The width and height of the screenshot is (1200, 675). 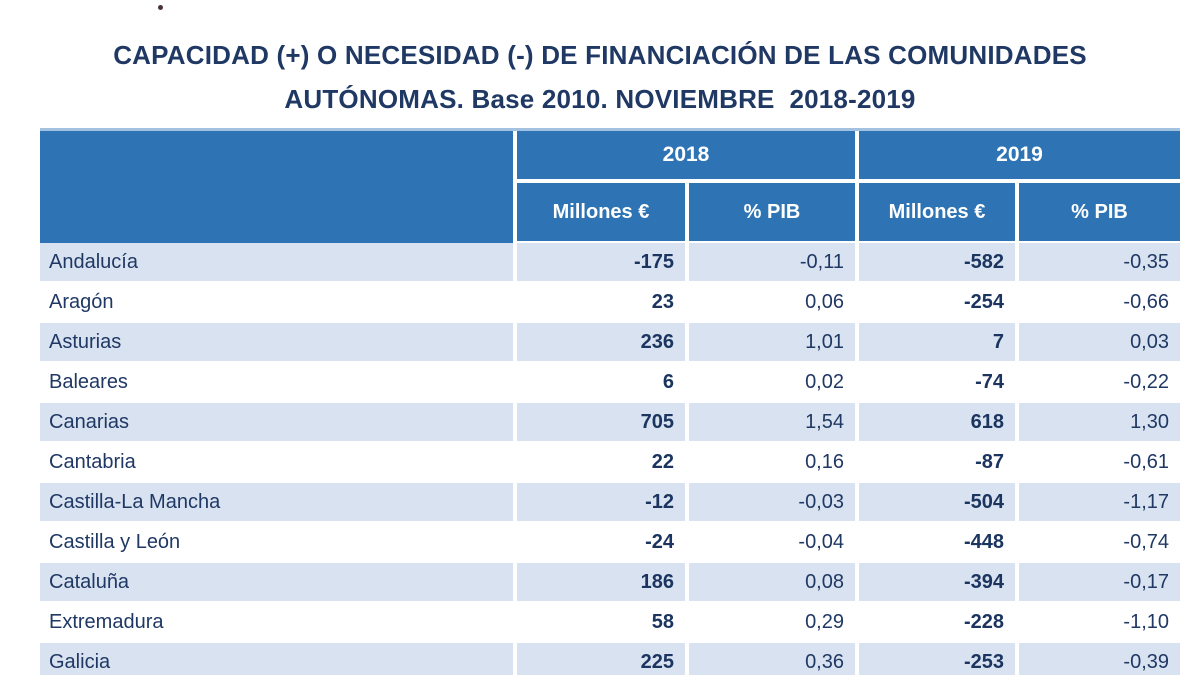 I want to click on region-cell: Cantabria, so click(x=276, y=463).